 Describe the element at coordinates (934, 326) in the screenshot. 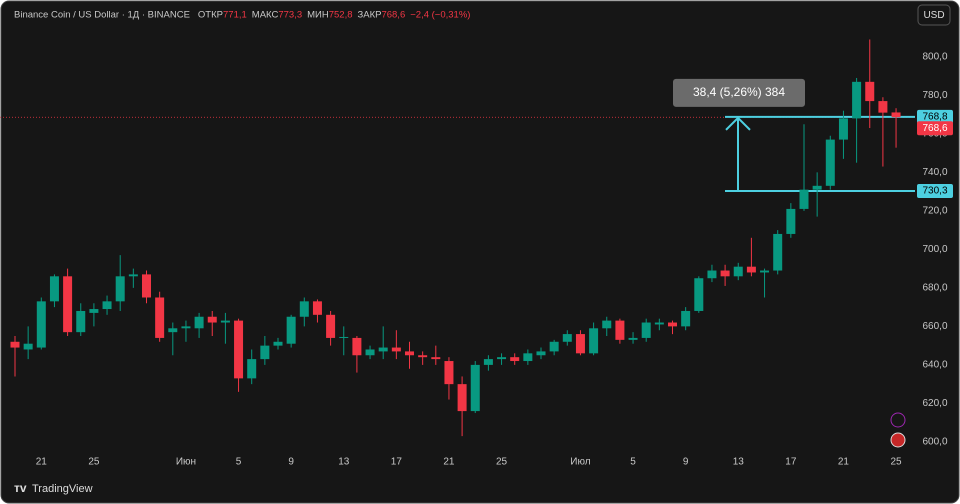

I see `y-tick-label: 660,0` at that location.